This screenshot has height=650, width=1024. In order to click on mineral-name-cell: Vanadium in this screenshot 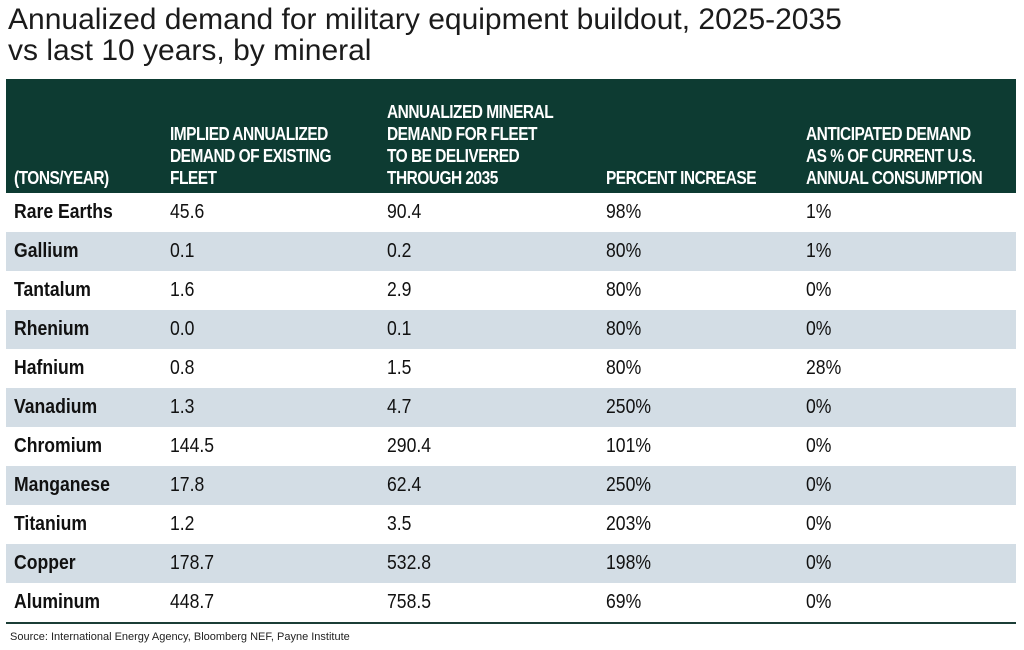, I will do `click(84, 407)`.